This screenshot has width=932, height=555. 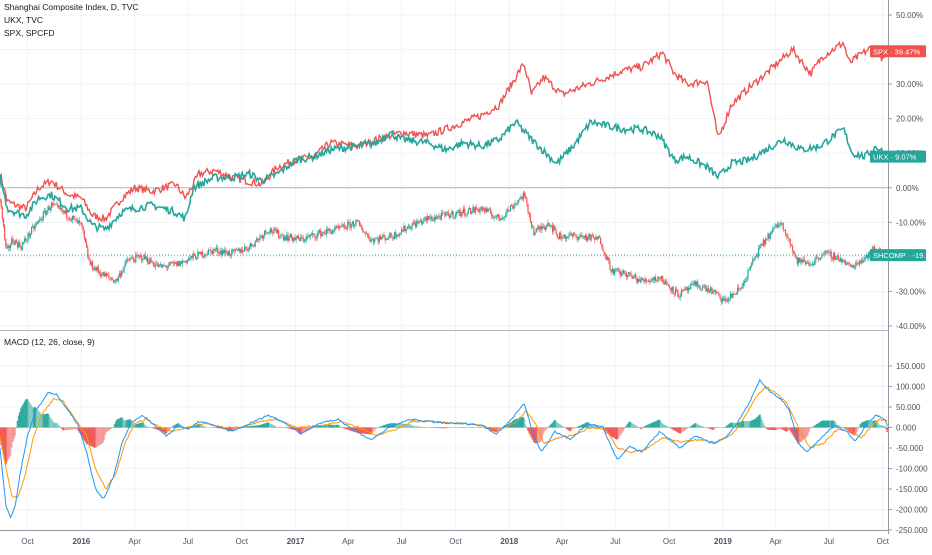 What do you see at coordinates (895, 157) in the screenshot?
I see `ukx-price-tag-label: UKX · 9.07%` at bounding box center [895, 157].